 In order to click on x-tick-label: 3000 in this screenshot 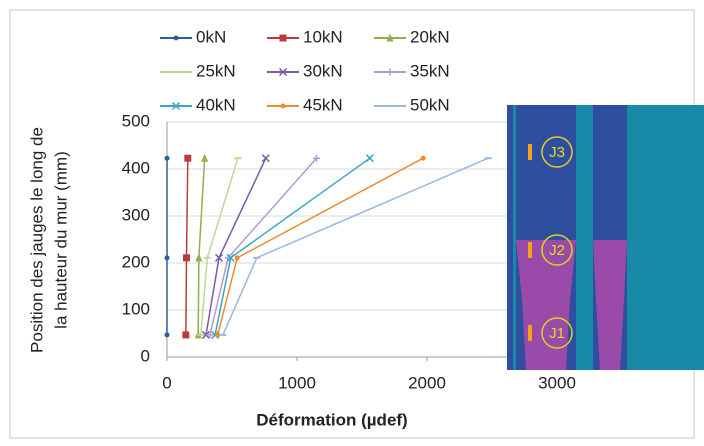, I will do `click(557, 382)`.